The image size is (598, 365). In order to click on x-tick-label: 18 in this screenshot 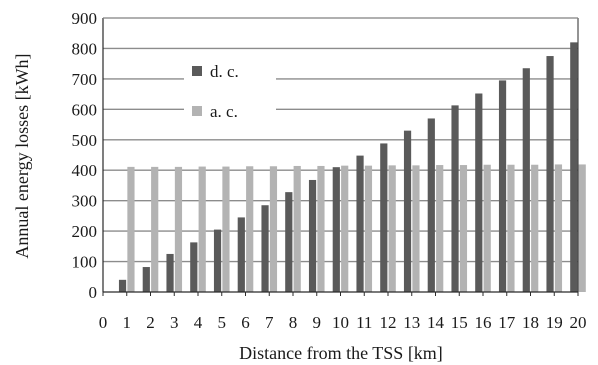, I will do `click(530, 322)`.